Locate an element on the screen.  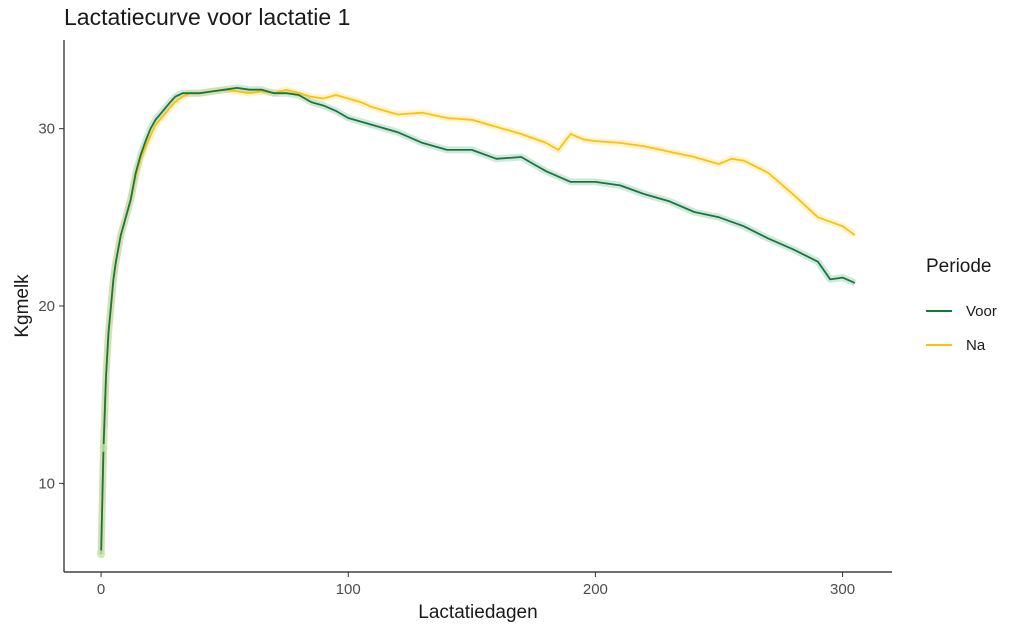
legend-key-voor is located at coordinates (939, 311).